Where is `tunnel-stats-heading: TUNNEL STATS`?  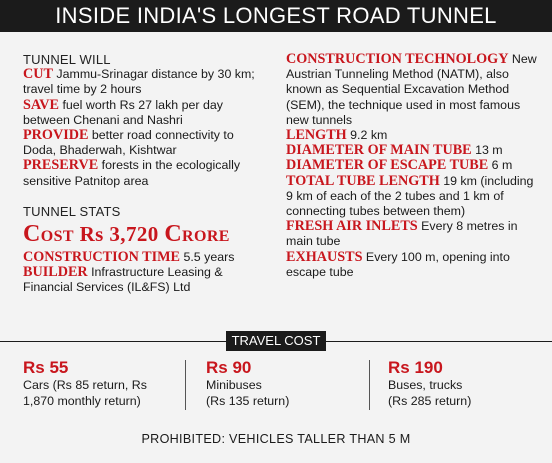
tunnel-stats-heading: TUNNEL STATS is located at coordinates (72, 211).